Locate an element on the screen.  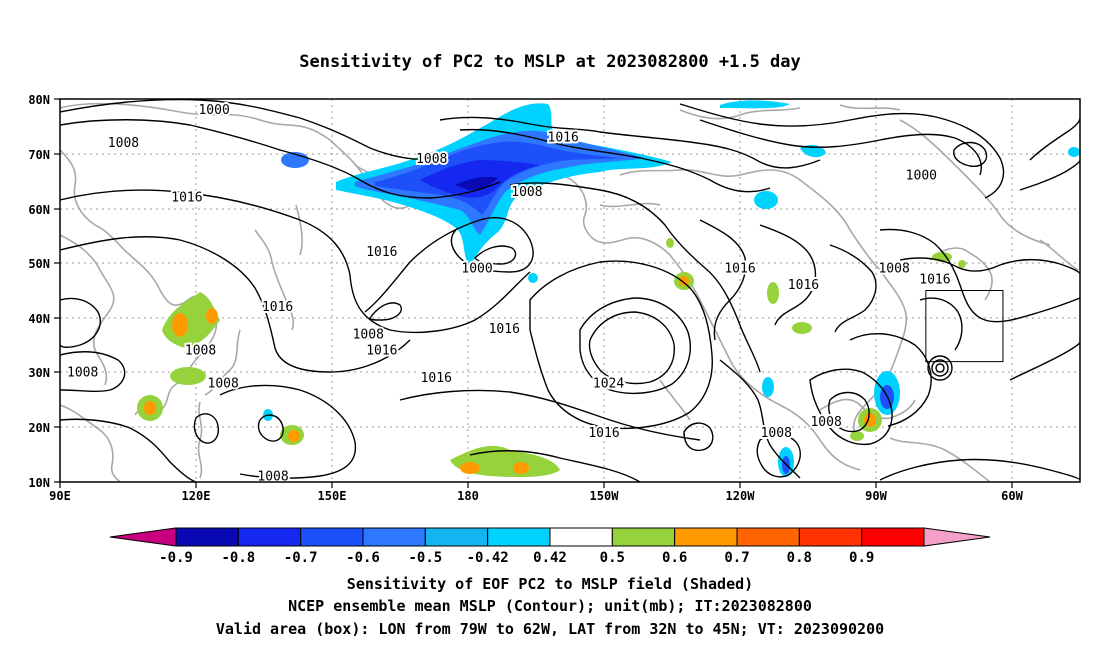
negative-blob-main-peak is located at coordinates (476, 183).